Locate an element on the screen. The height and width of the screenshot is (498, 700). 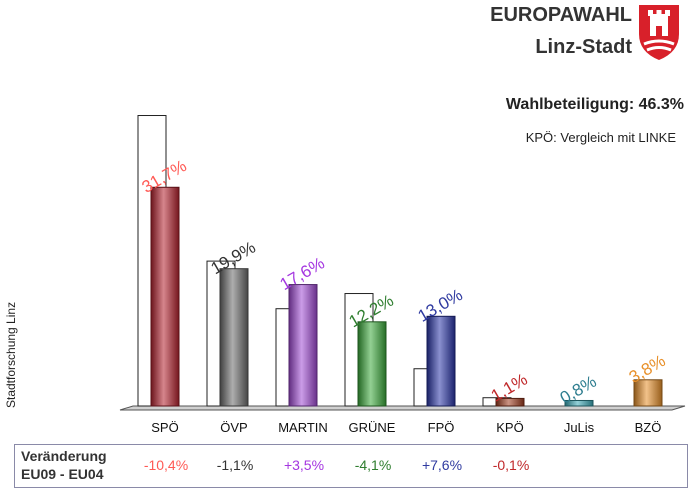
category-label-4: FPÖ is located at coordinates (441, 427).